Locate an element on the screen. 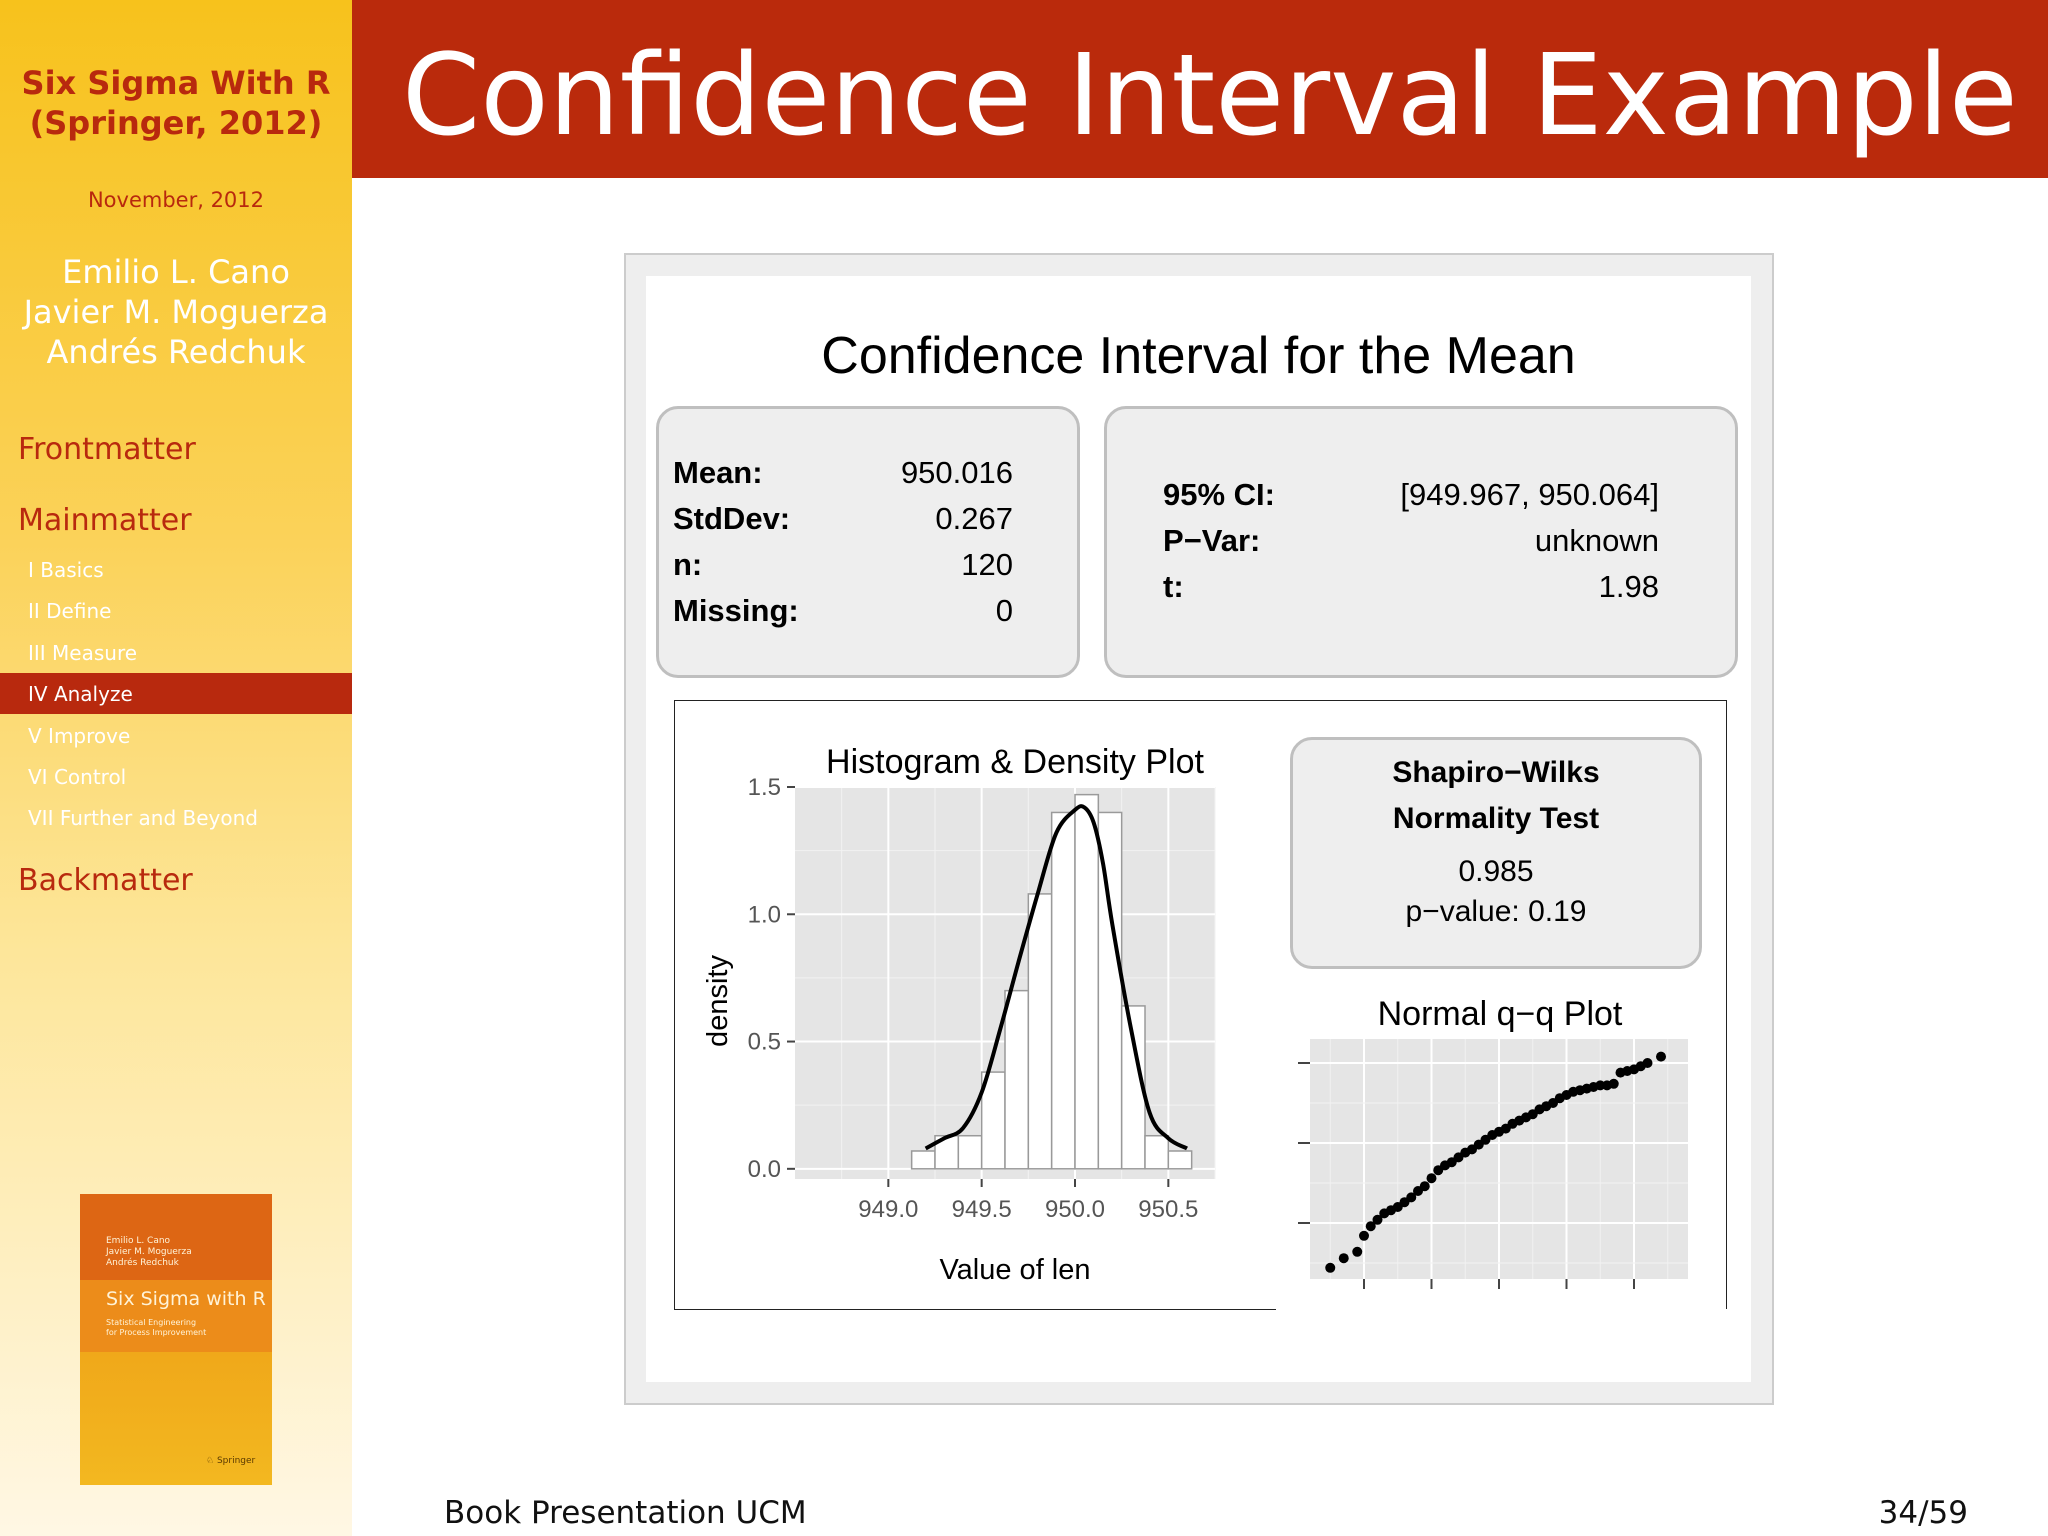  footer-presentation-label: Book Presentation UCM is located at coordinates (625, 1513).